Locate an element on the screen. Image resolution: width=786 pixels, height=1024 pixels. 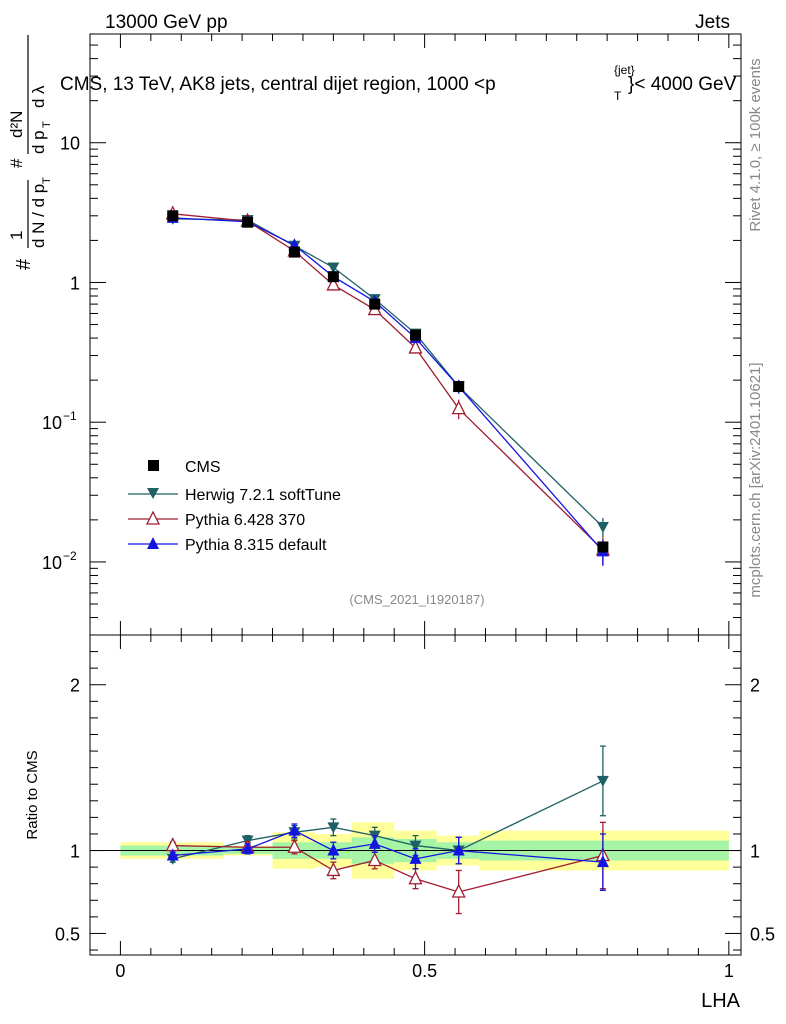
svg-text: d is located at coordinates (38, 103).